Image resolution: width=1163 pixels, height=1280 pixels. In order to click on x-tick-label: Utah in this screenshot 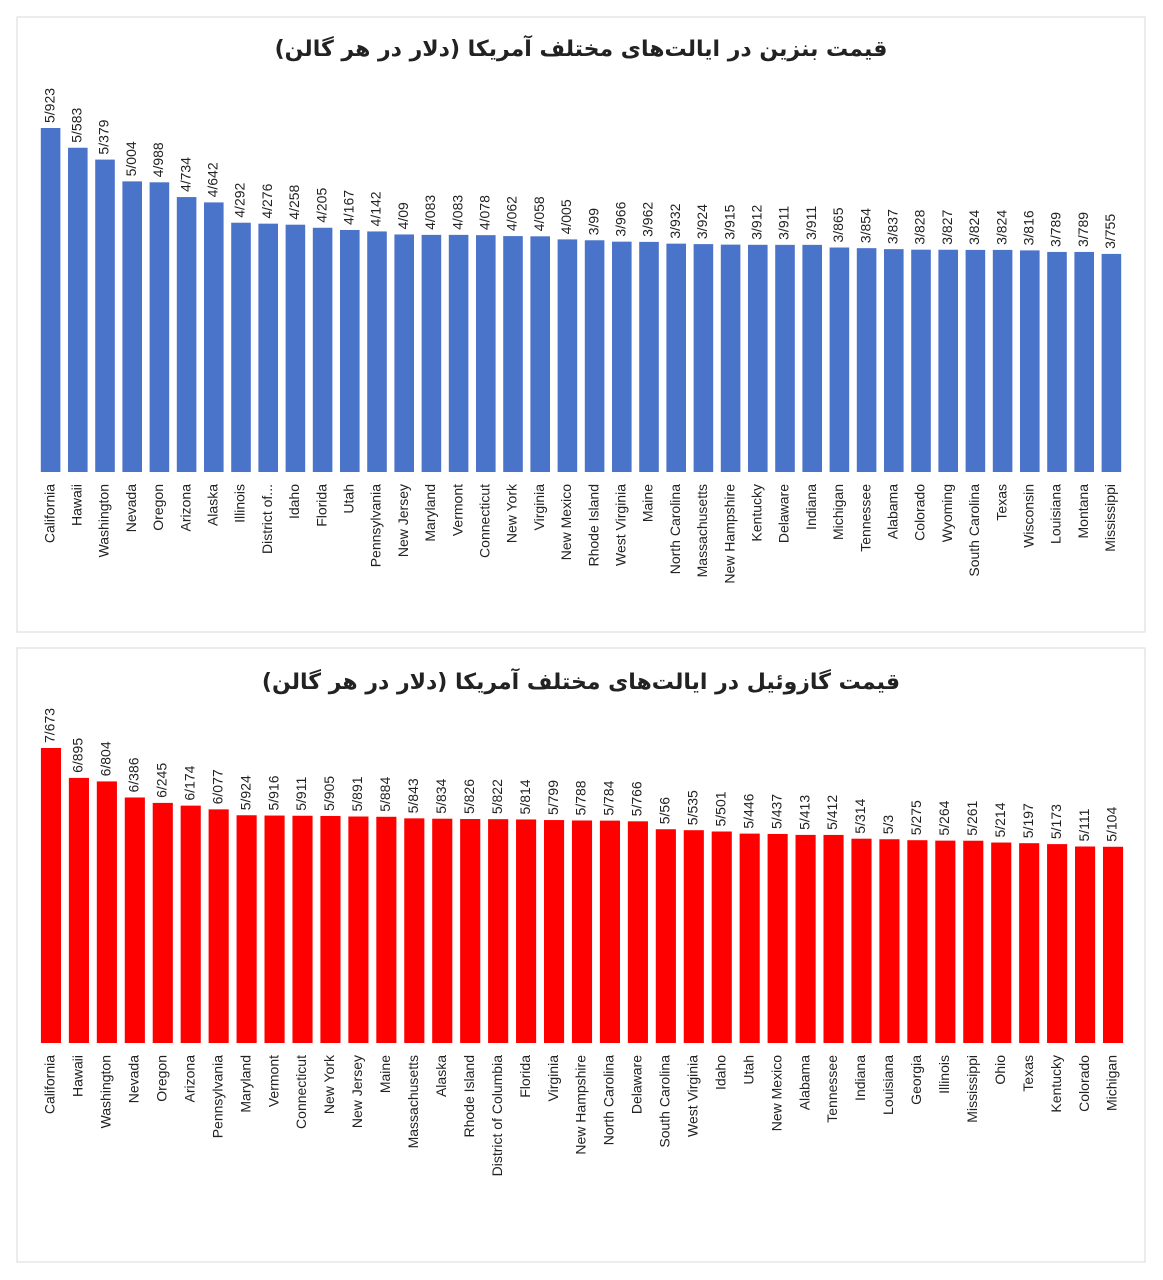, I will do `click(349, 499)`.